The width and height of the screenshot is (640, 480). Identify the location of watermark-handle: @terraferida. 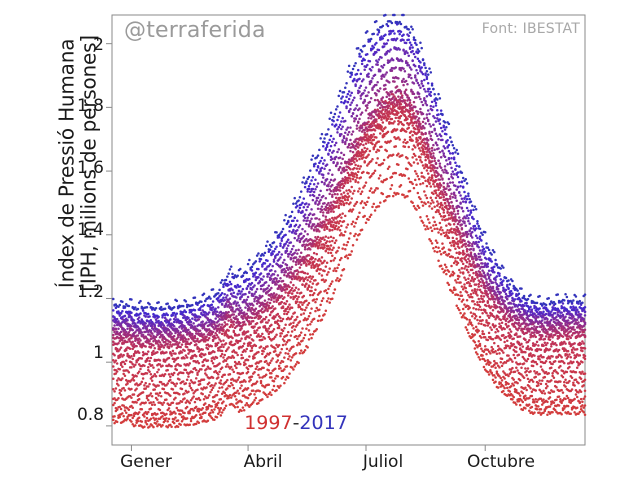
(195, 30).